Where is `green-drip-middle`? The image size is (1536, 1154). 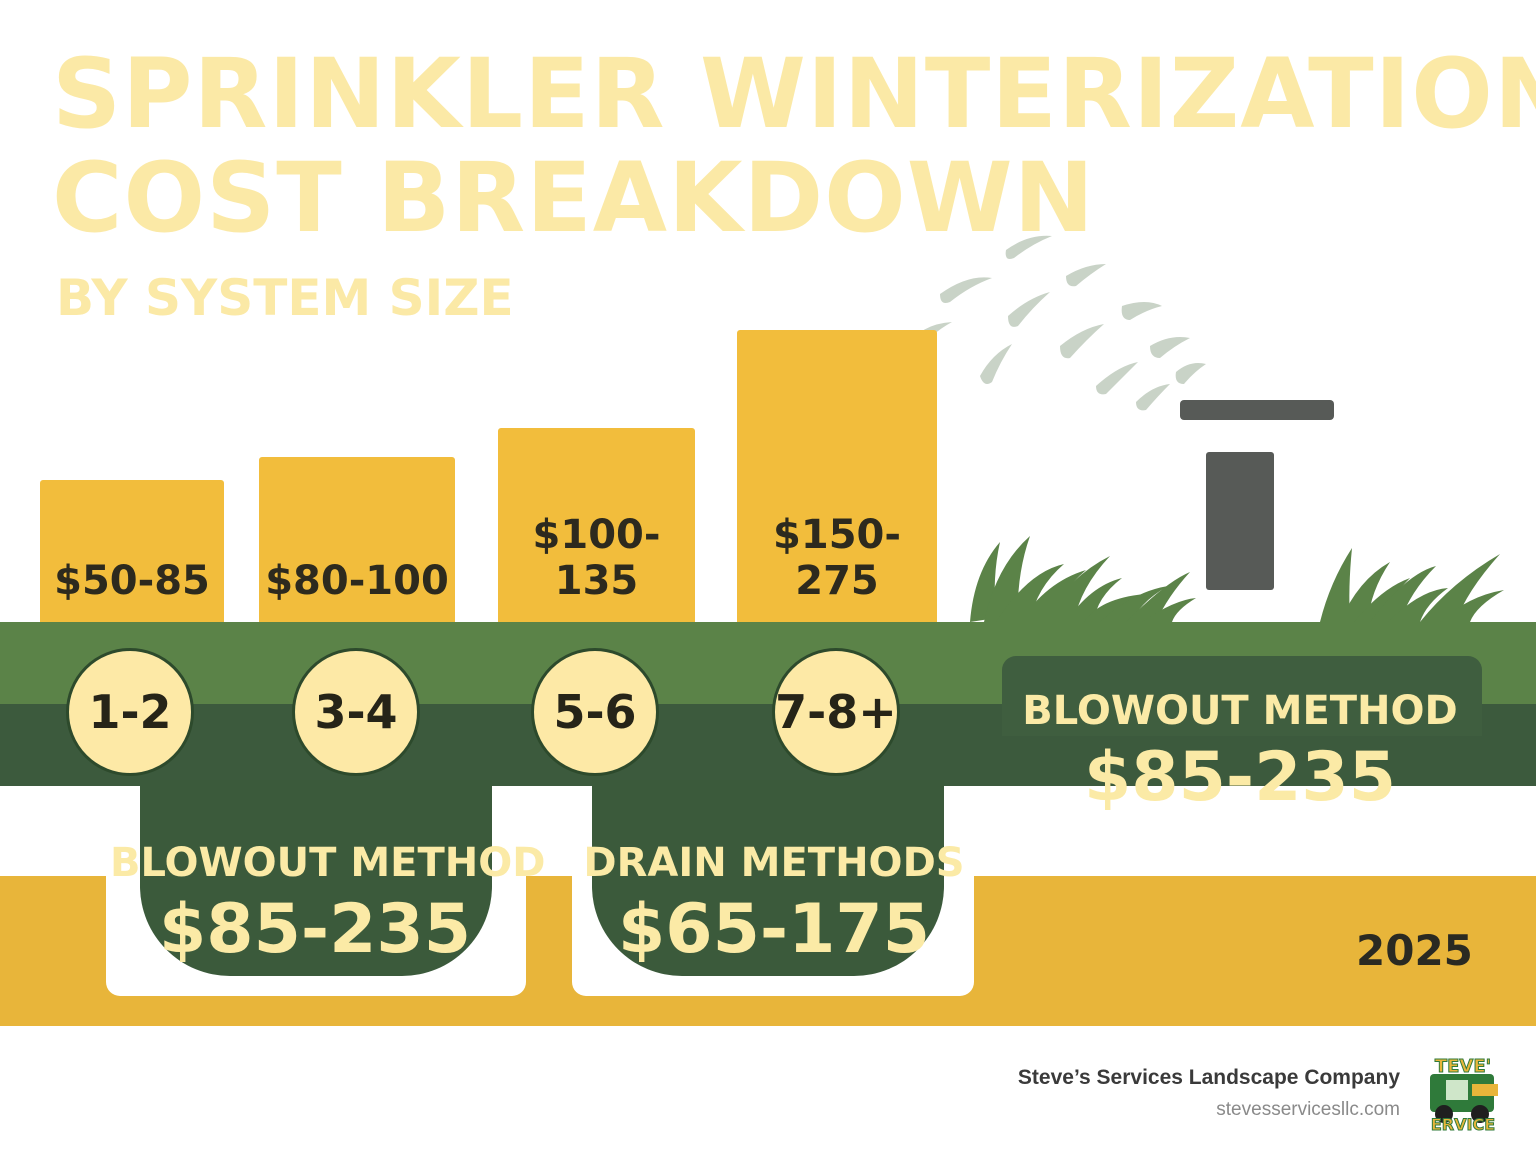
green-drip-middle is located at coordinates (768, 878).